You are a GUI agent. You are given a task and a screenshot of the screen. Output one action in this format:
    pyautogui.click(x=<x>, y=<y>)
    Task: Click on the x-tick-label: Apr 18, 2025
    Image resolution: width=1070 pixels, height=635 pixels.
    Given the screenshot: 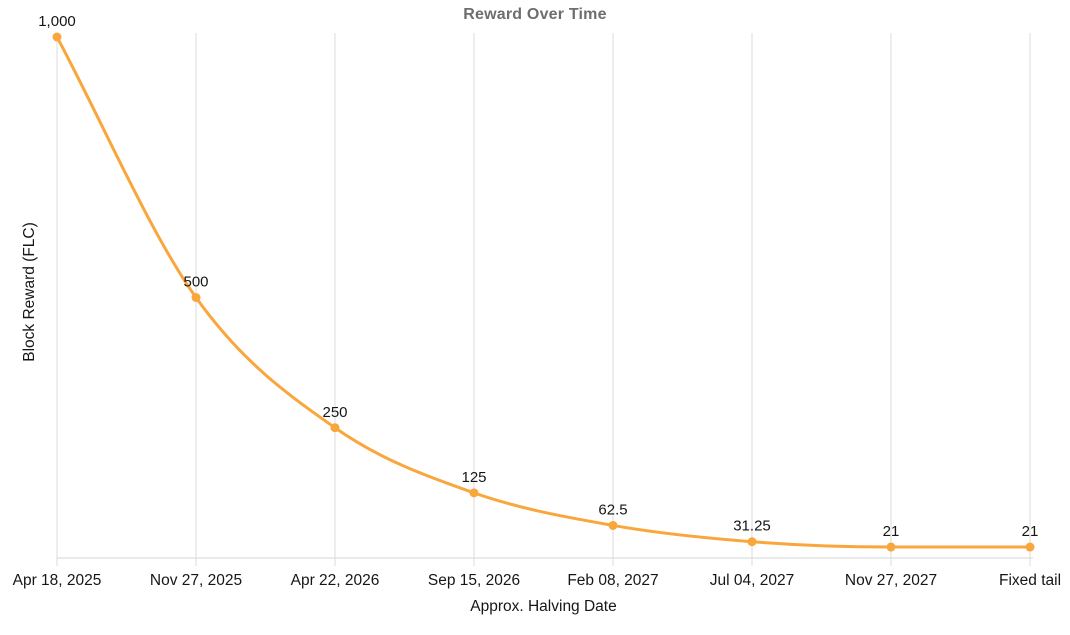 What is the action you would take?
    pyautogui.click(x=57, y=580)
    